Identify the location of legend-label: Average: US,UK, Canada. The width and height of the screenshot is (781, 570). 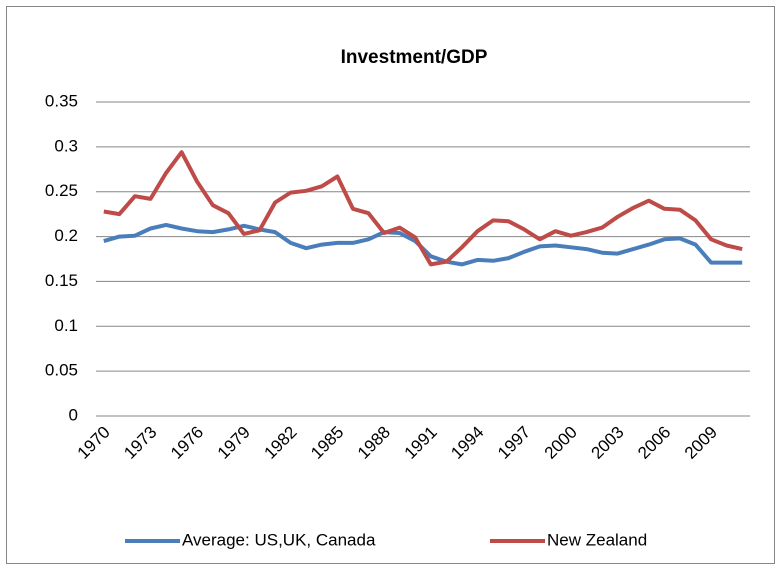
(279, 539).